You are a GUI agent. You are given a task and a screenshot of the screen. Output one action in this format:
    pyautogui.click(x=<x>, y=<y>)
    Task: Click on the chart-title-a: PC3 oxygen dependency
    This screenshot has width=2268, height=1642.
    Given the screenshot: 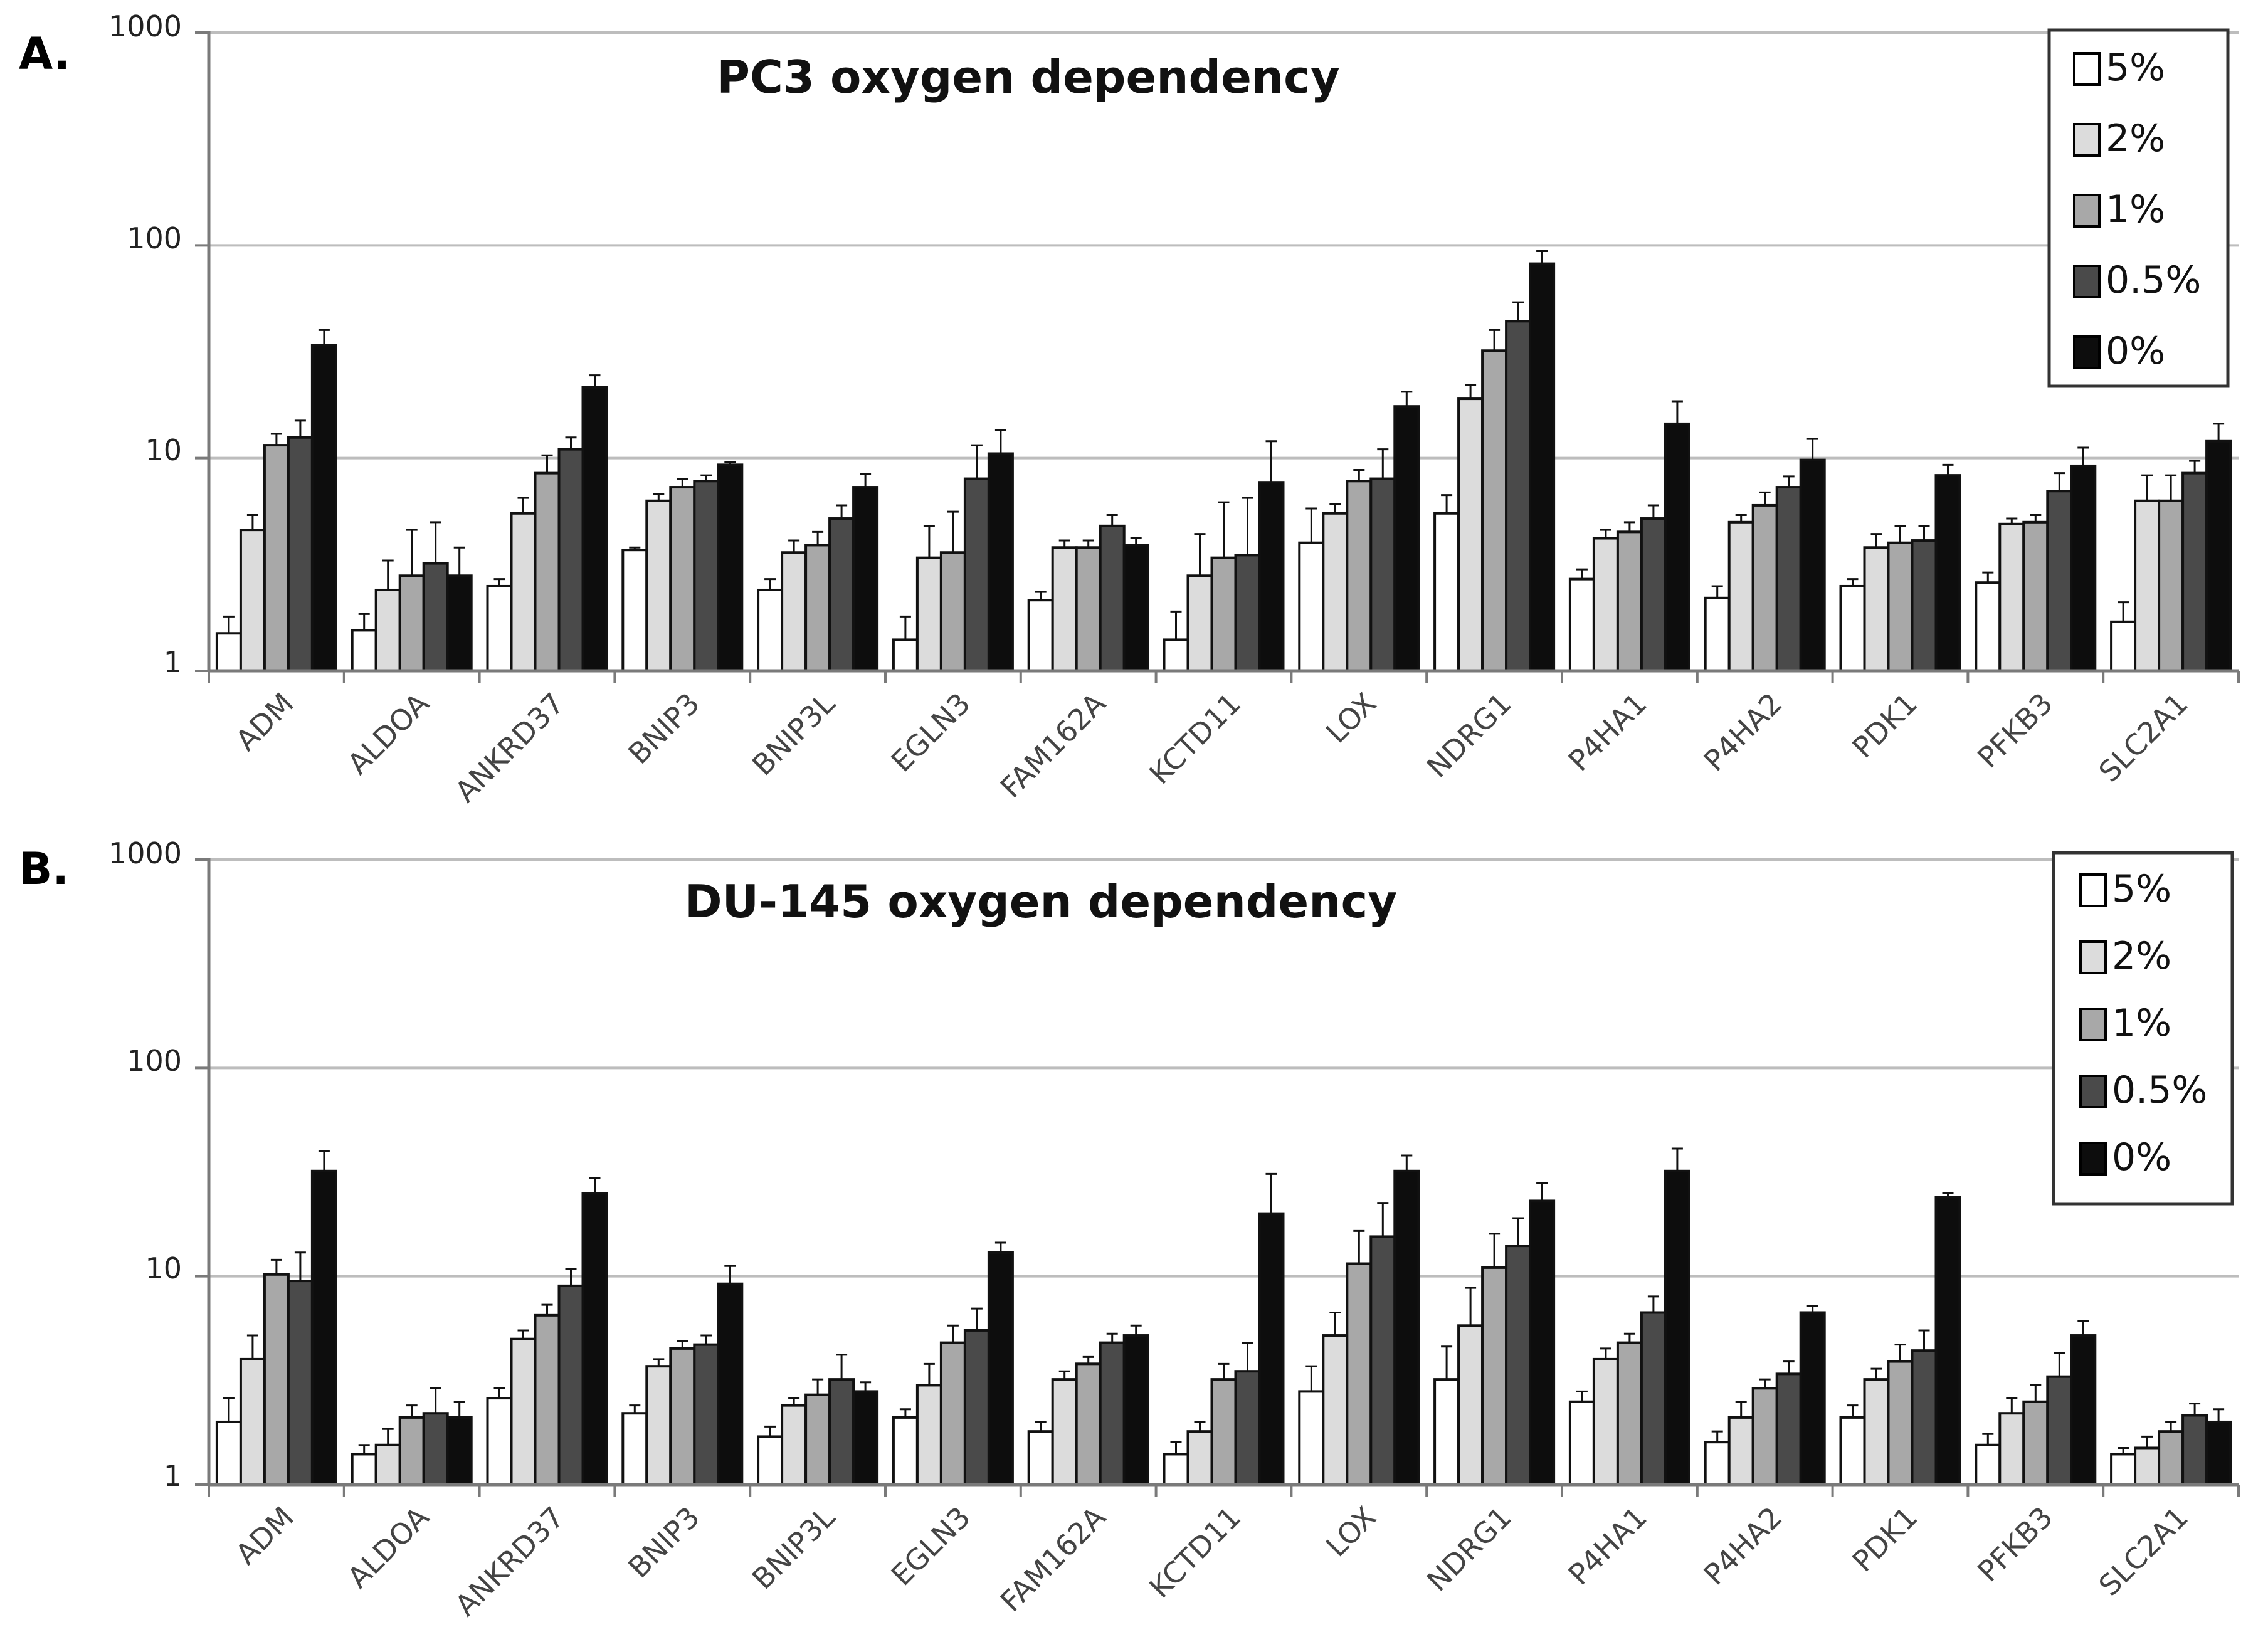 What is the action you would take?
    pyautogui.click(x=1028, y=77)
    